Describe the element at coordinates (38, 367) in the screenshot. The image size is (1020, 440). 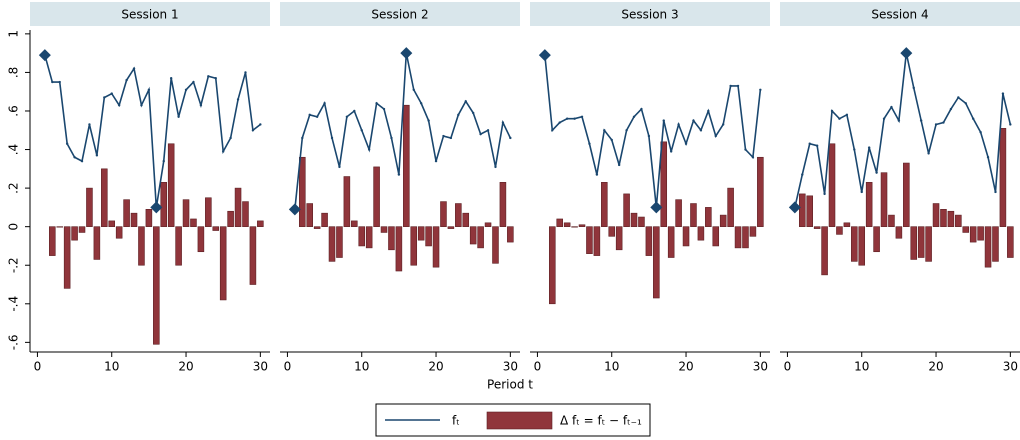
I see `x-tick-label: 0` at that location.